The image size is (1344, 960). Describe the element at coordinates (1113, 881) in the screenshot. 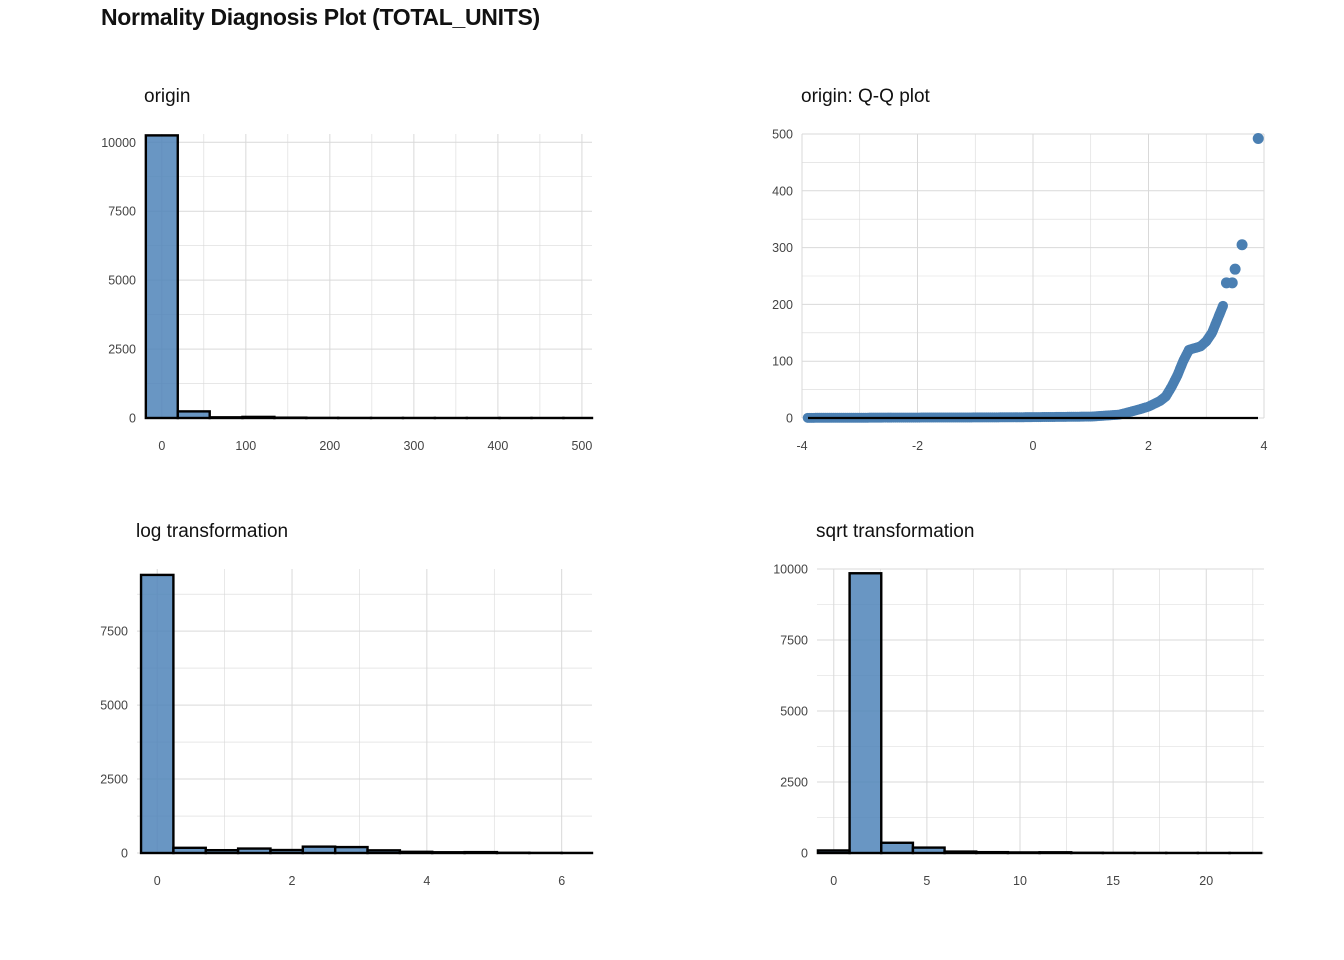

I see `x-tick-label: 15` at that location.